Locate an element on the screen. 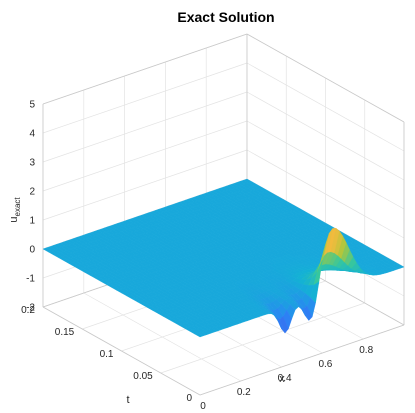 This screenshot has width=415, height=413. y-tick-label: 0.05 is located at coordinates (143, 376).